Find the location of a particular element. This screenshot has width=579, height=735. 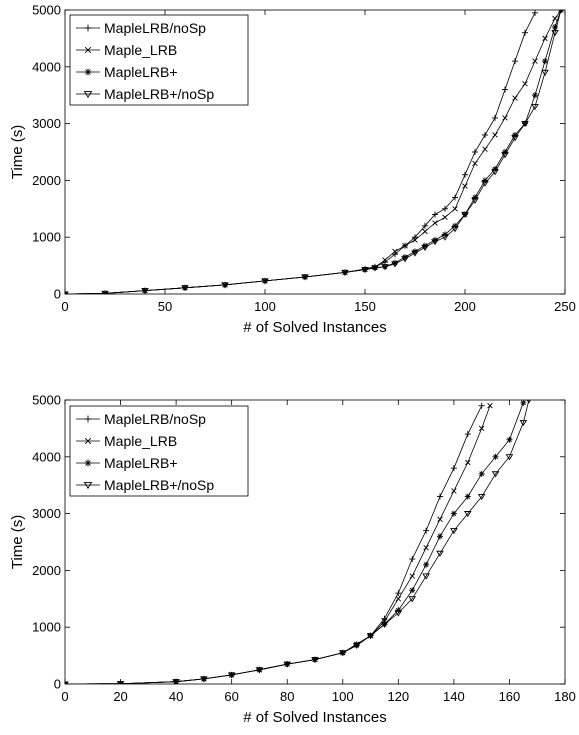

y-tick-label: 1000 is located at coordinates (46, 237).